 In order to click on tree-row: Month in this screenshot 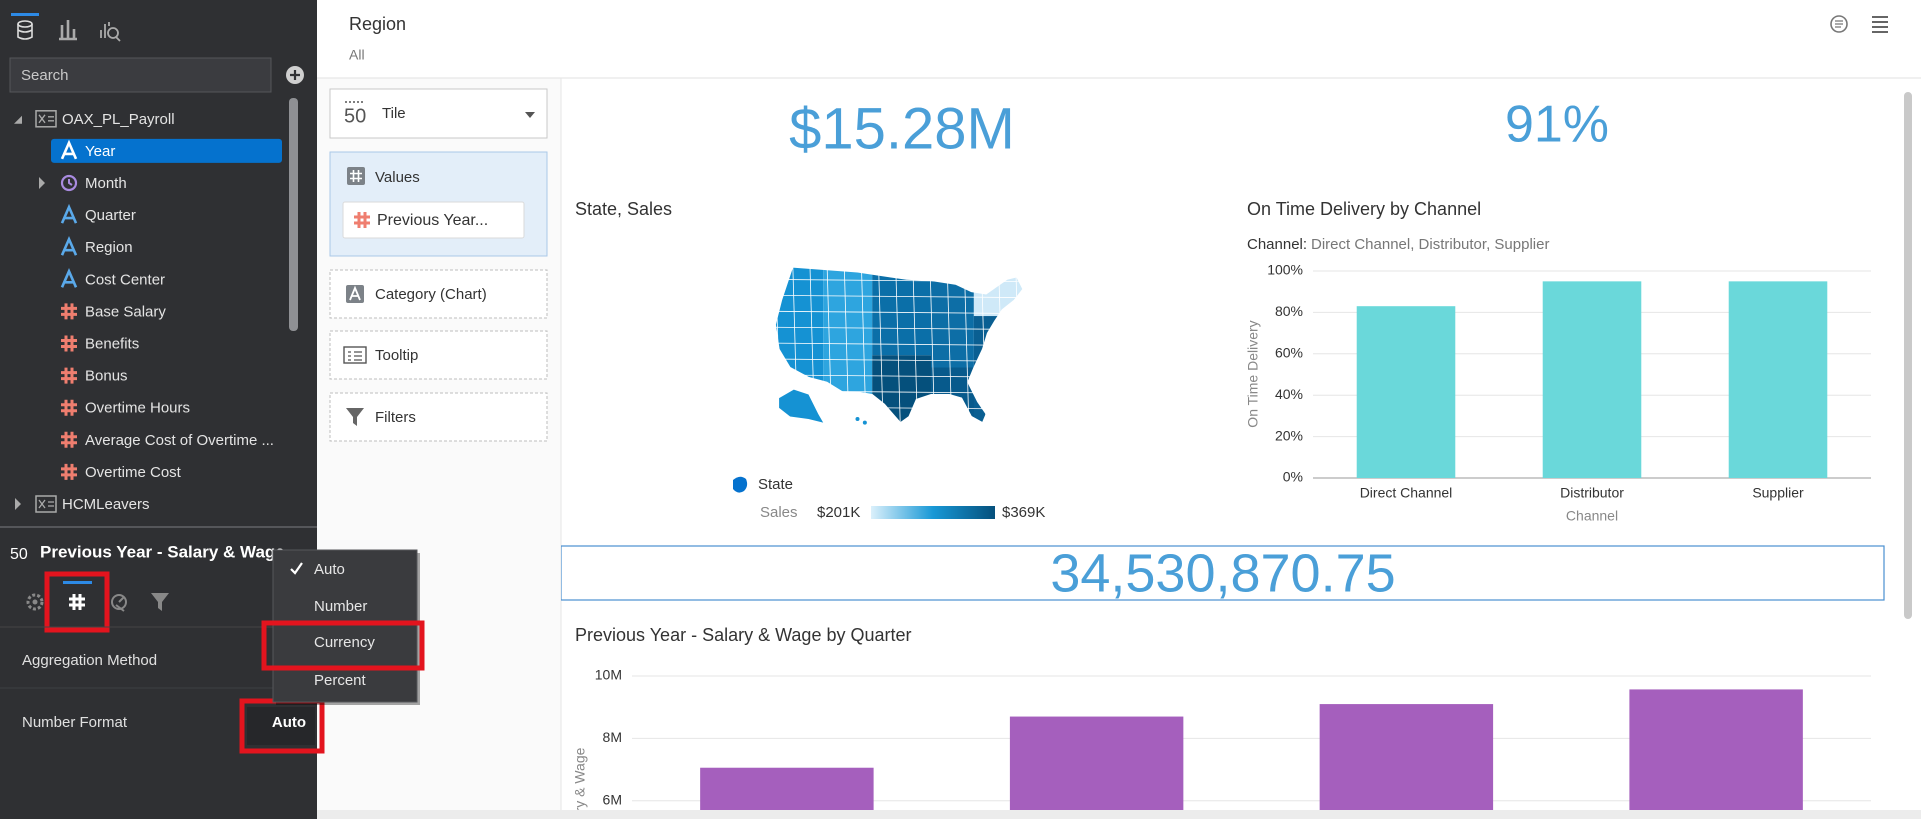, I will do `click(83, 183)`.